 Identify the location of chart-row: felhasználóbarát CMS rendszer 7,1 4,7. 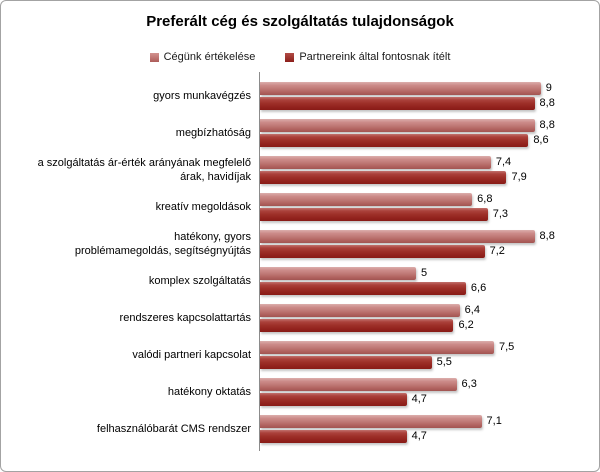
(300, 428).